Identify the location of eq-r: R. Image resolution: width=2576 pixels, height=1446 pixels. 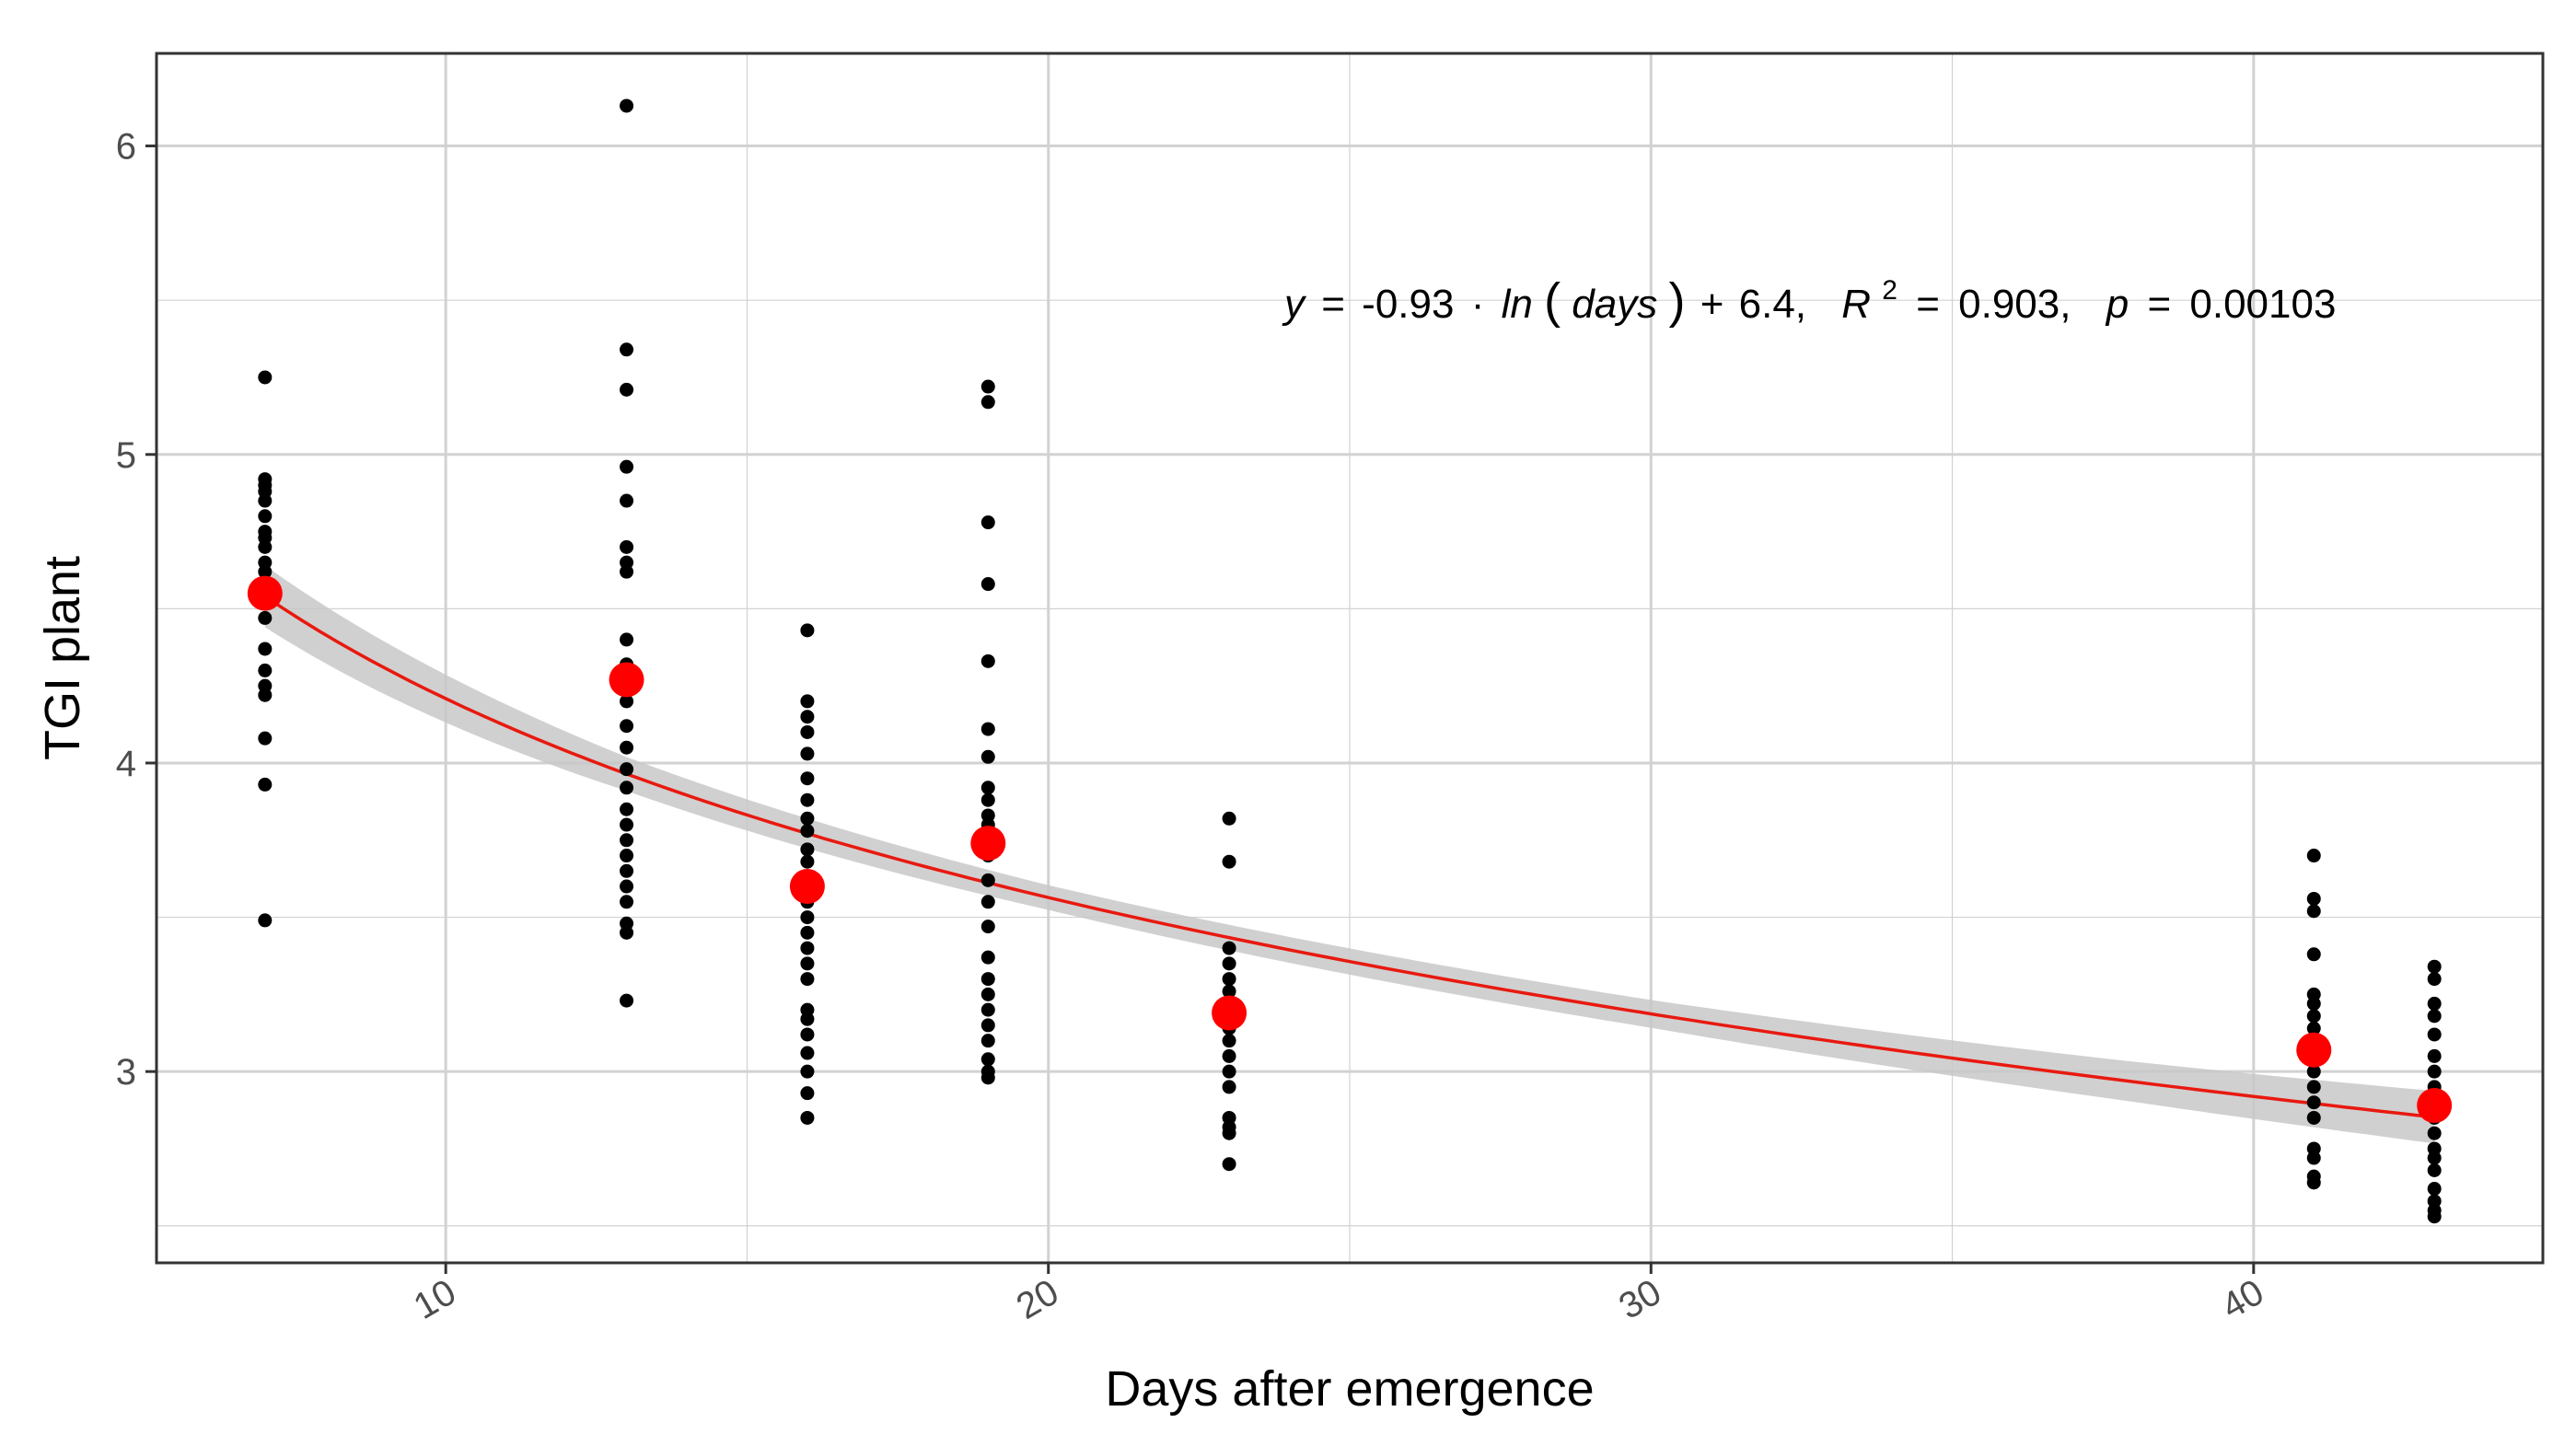
(1856, 304).